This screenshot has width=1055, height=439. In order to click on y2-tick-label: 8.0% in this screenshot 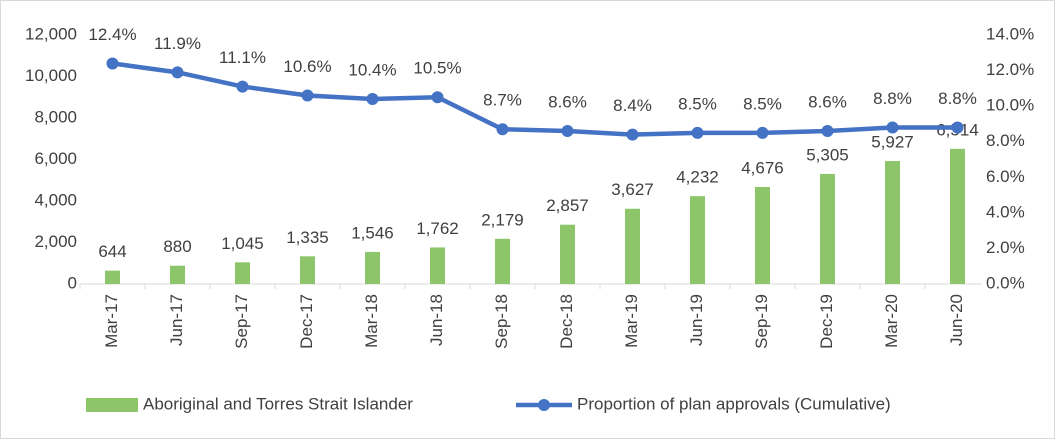, I will do `click(1005, 140)`.